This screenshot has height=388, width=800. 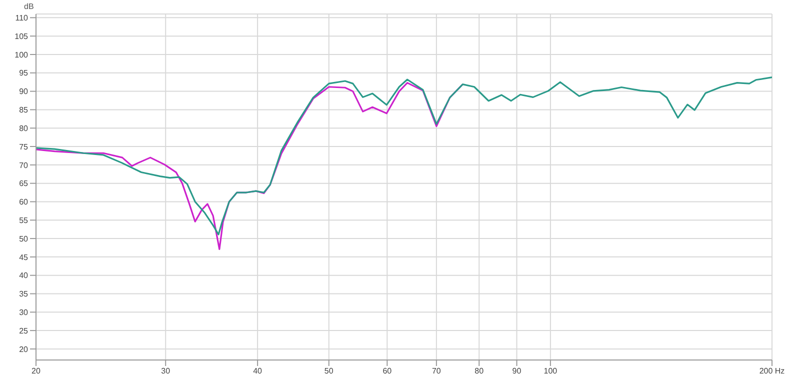 I want to click on y-tick-label: 45, so click(x=24, y=257).